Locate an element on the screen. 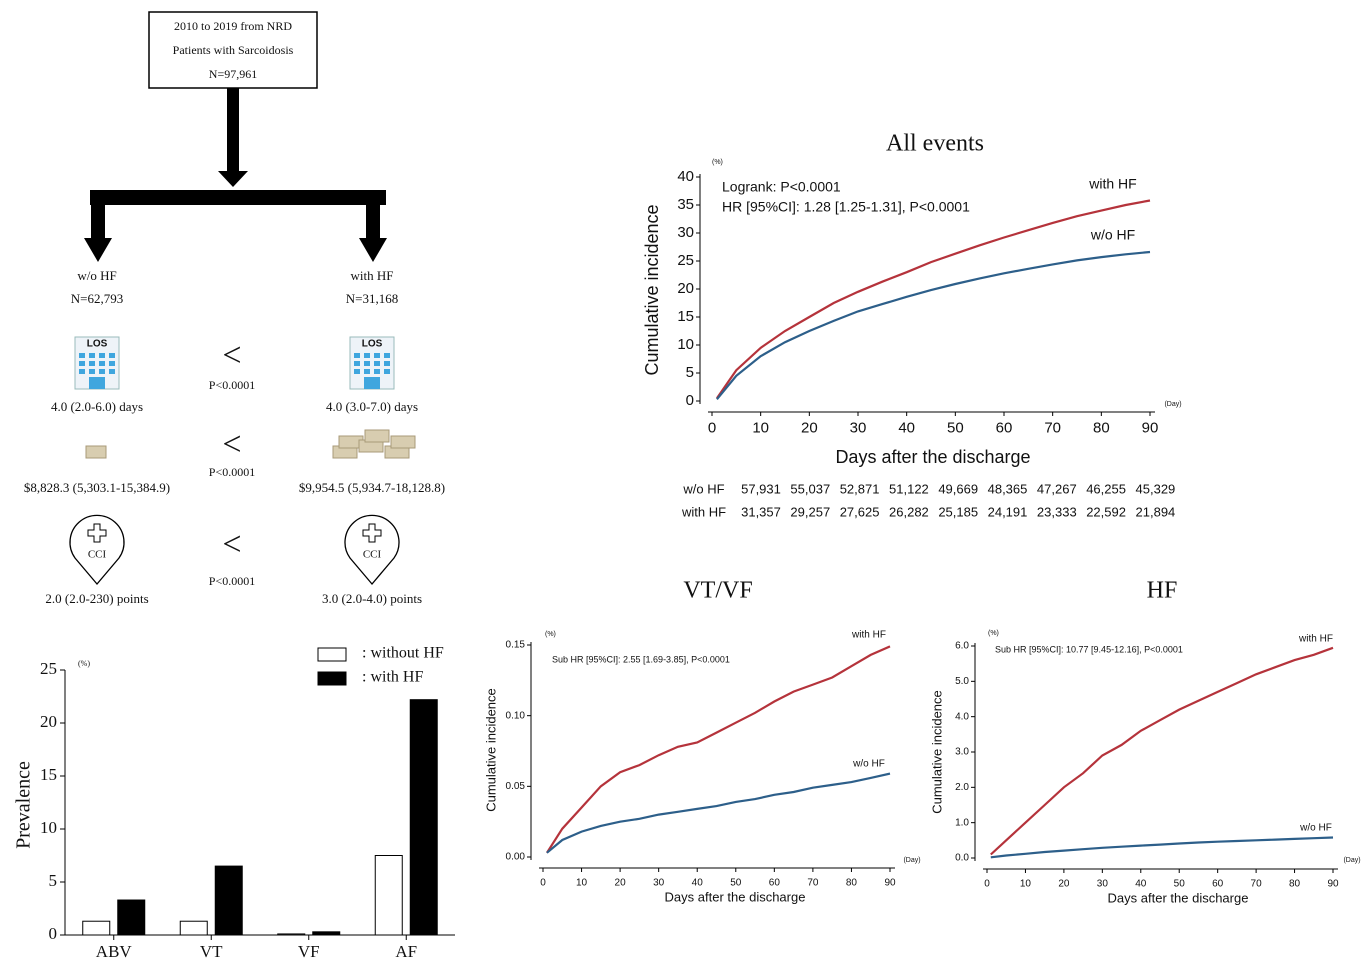 Image resolution: width=1364 pixels, height=961 pixels. legend-label: : without HF is located at coordinates (403, 653).